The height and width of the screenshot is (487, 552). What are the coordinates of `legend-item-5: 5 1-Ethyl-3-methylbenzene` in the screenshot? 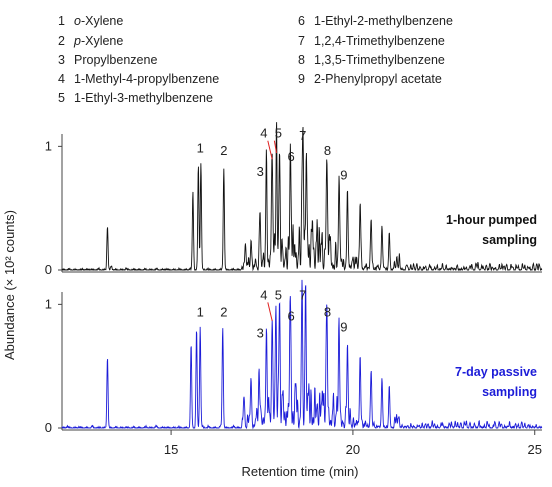 It's located at (135, 98).